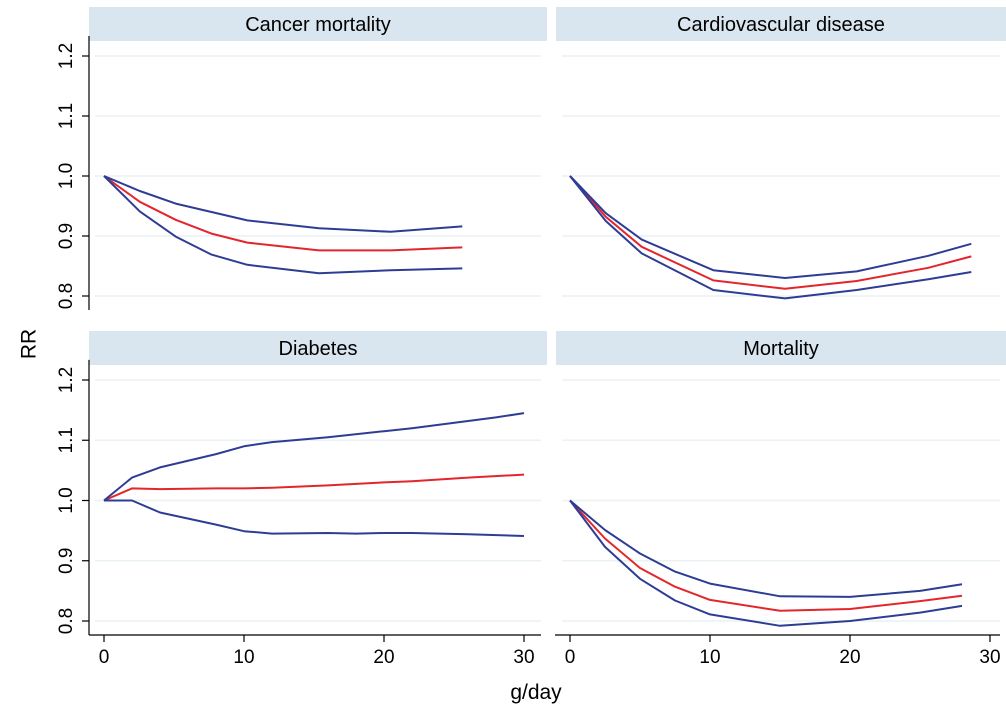 The height and width of the screenshot is (711, 1006). Describe the element at coordinates (536, 692) in the screenshot. I see `x-axis-title: g/day` at that location.